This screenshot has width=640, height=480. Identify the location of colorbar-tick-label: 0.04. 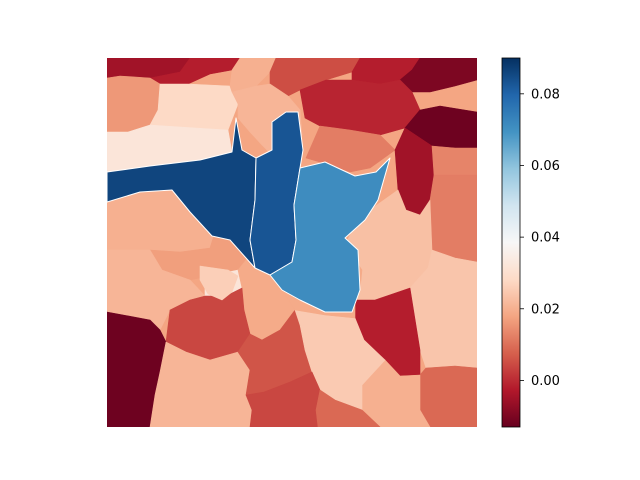
(545, 238).